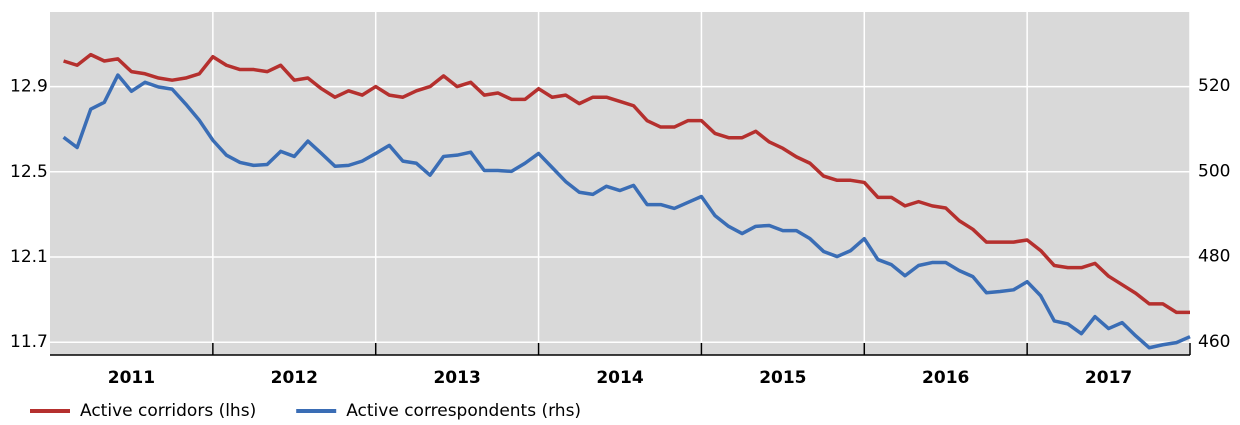  I want to click on y-tick-label: 12.5, so click(29, 172).